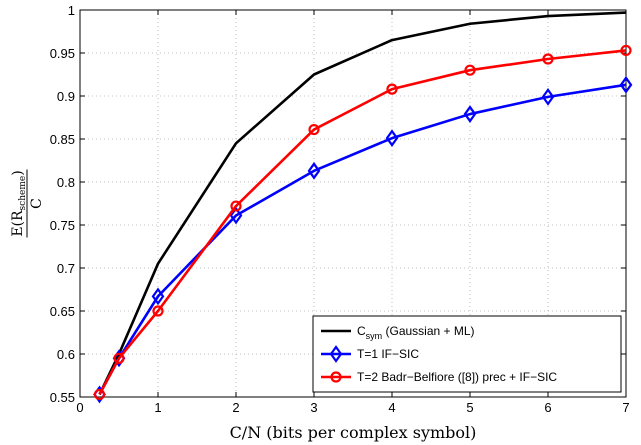 This screenshot has width=641, height=445. What do you see at coordinates (235, 407) in the screenshot?
I see `x-tick-label: 2` at bounding box center [235, 407].